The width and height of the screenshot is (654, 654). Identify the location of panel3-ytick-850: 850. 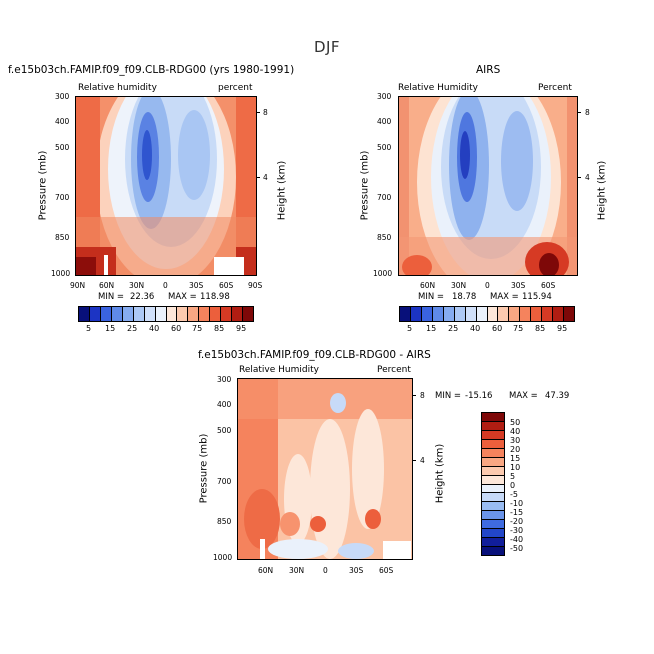
(224, 521).